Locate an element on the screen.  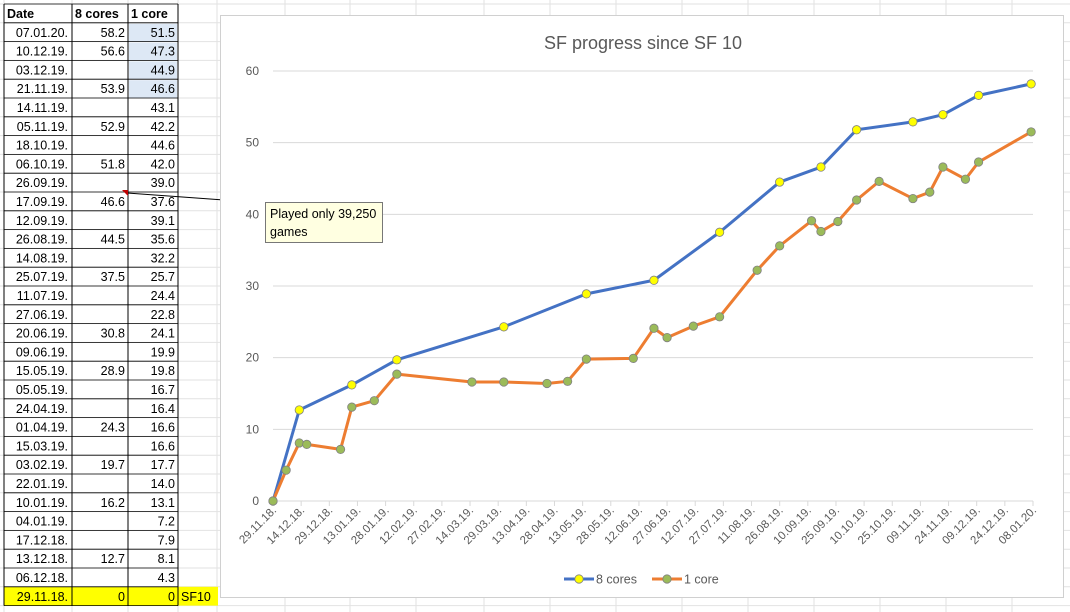
cell-date: 14.08.19. is located at coordinates (42, 258).